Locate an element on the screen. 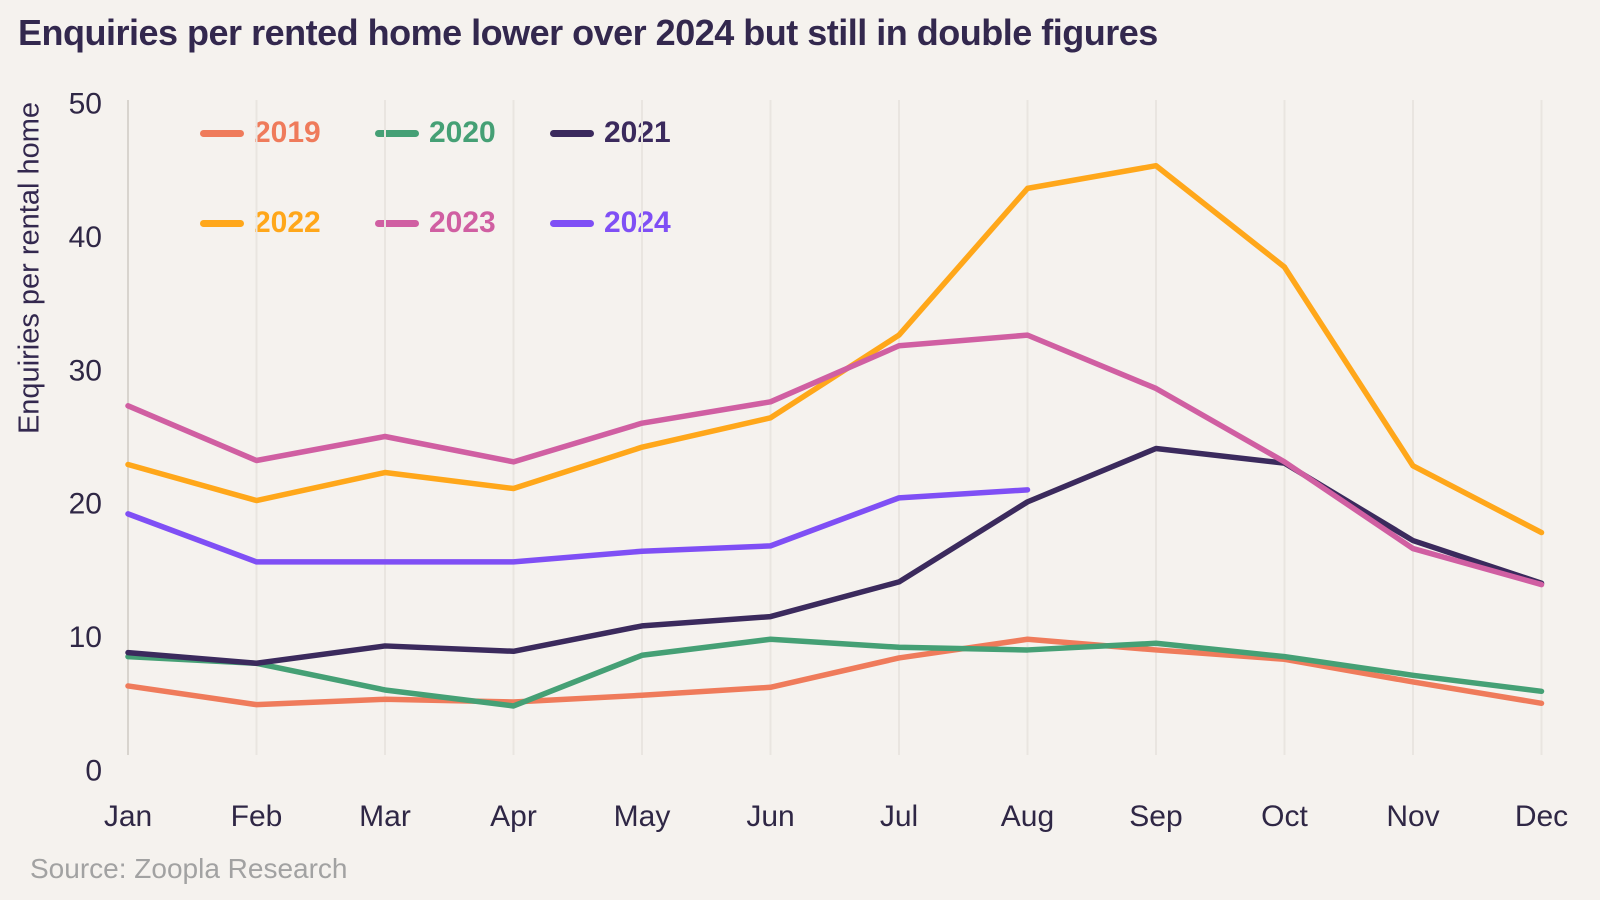  legend-item-2019: 2019 is located at coordinates (287, 133).